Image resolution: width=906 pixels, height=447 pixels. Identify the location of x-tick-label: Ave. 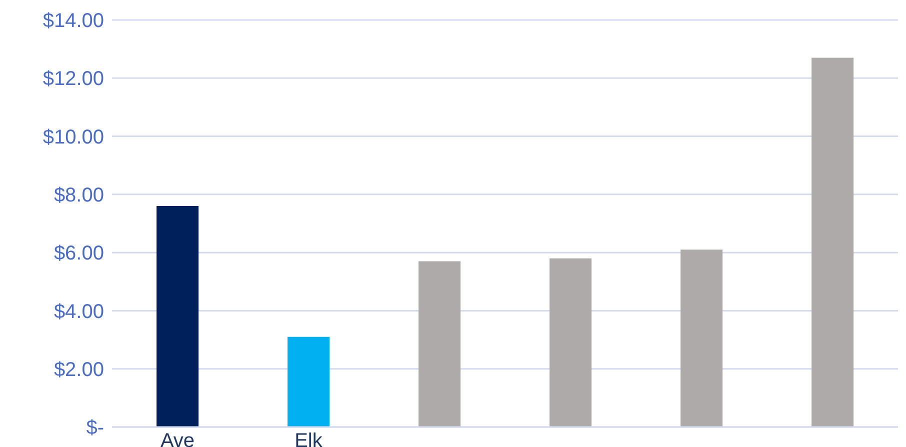
(177, 438).